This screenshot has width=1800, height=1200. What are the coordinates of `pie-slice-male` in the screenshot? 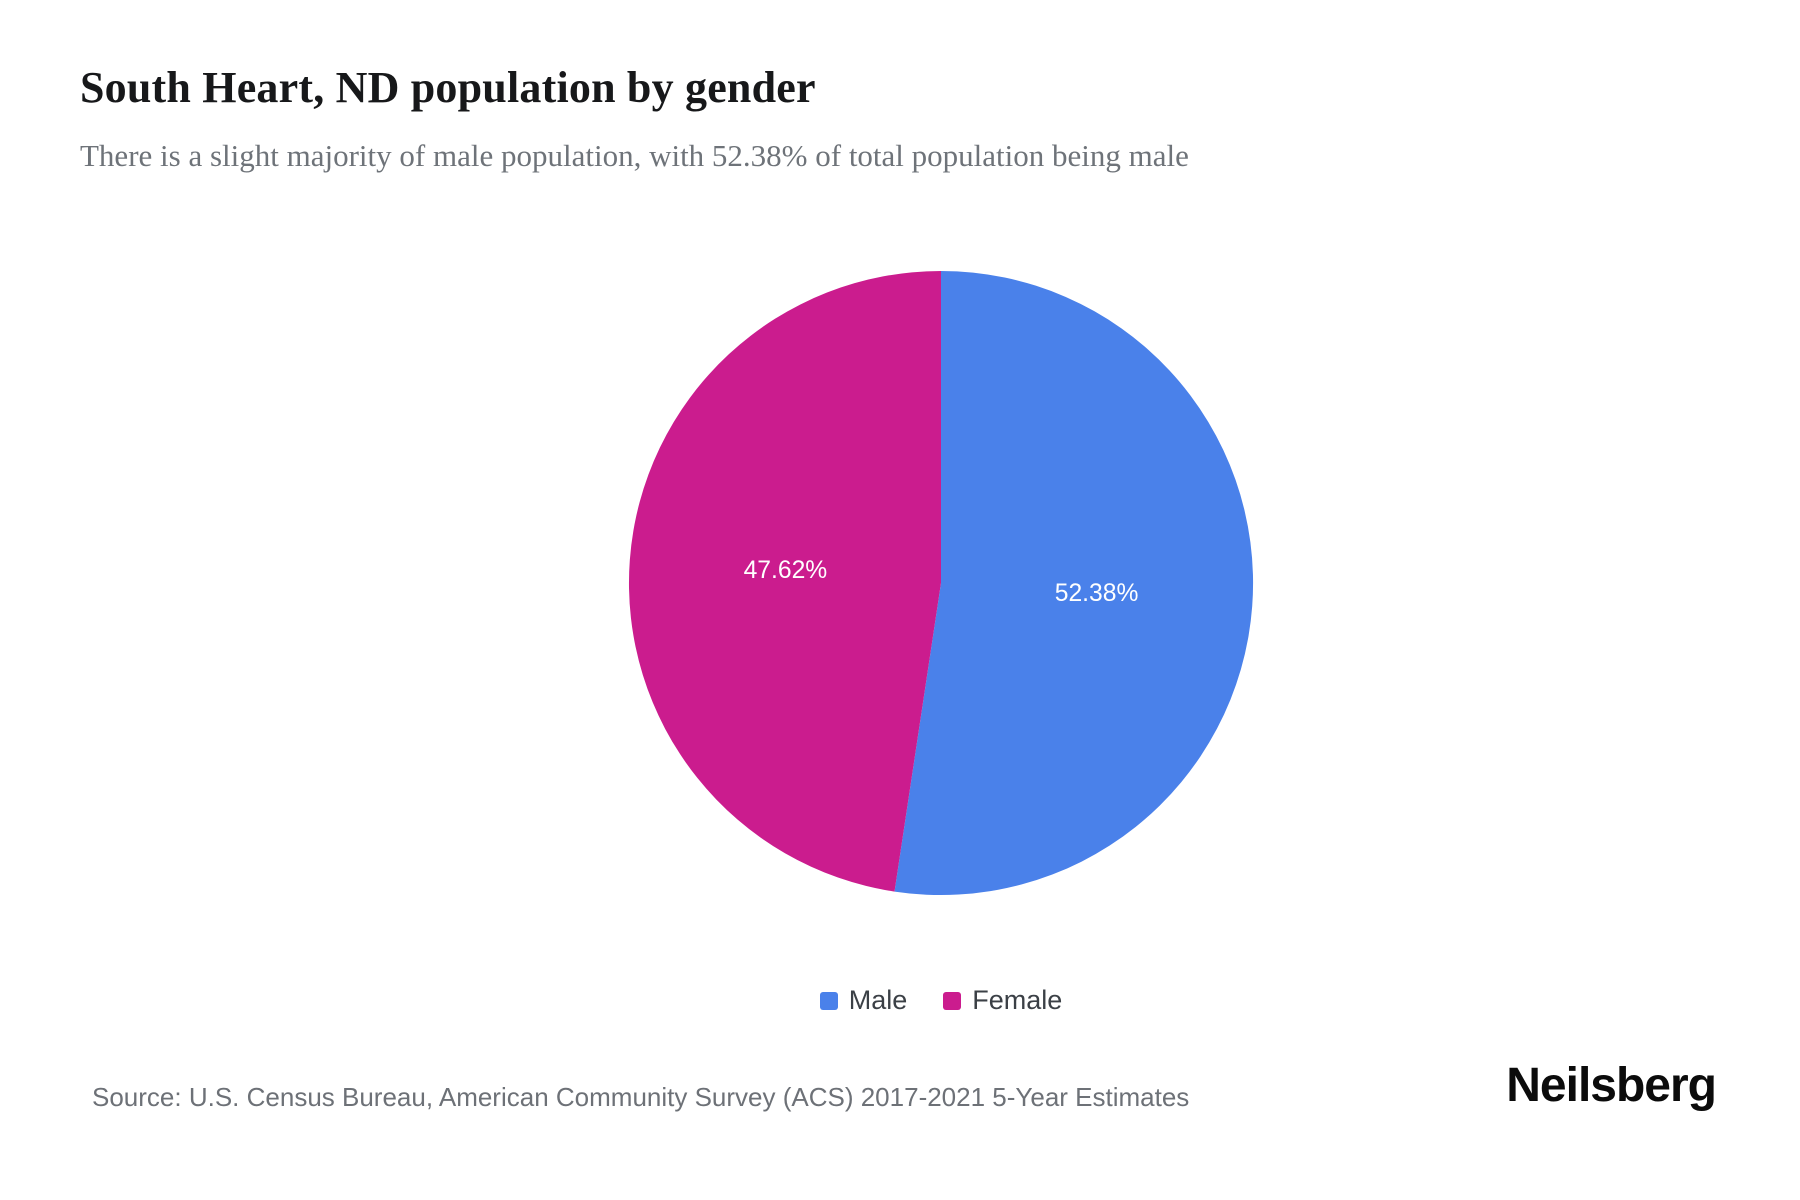 It's located at (1074, 583).